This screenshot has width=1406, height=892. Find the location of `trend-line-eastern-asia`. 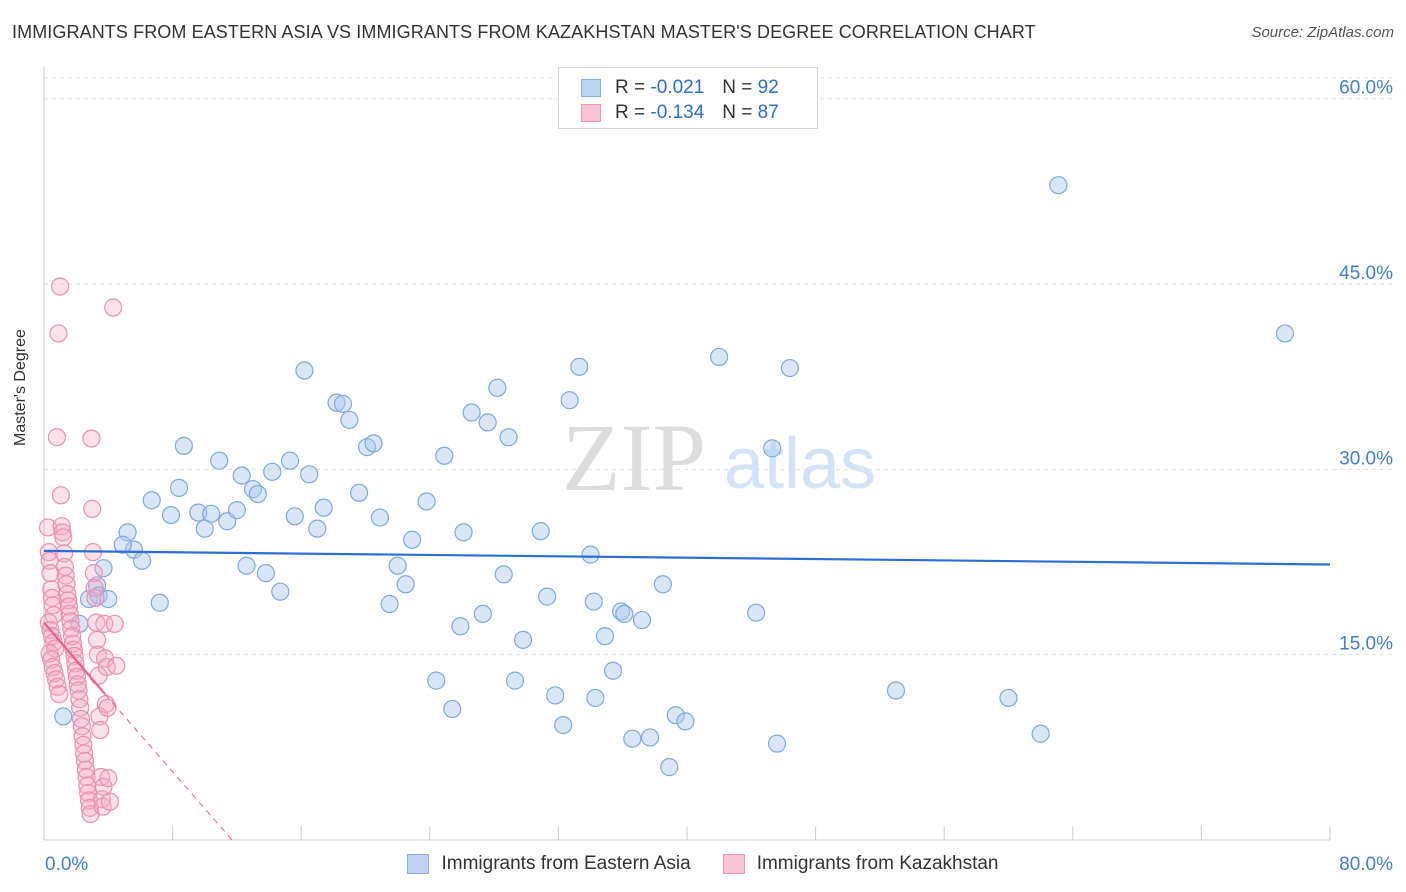

trend-line-eastern-asia is located at coordinates (687, 557).